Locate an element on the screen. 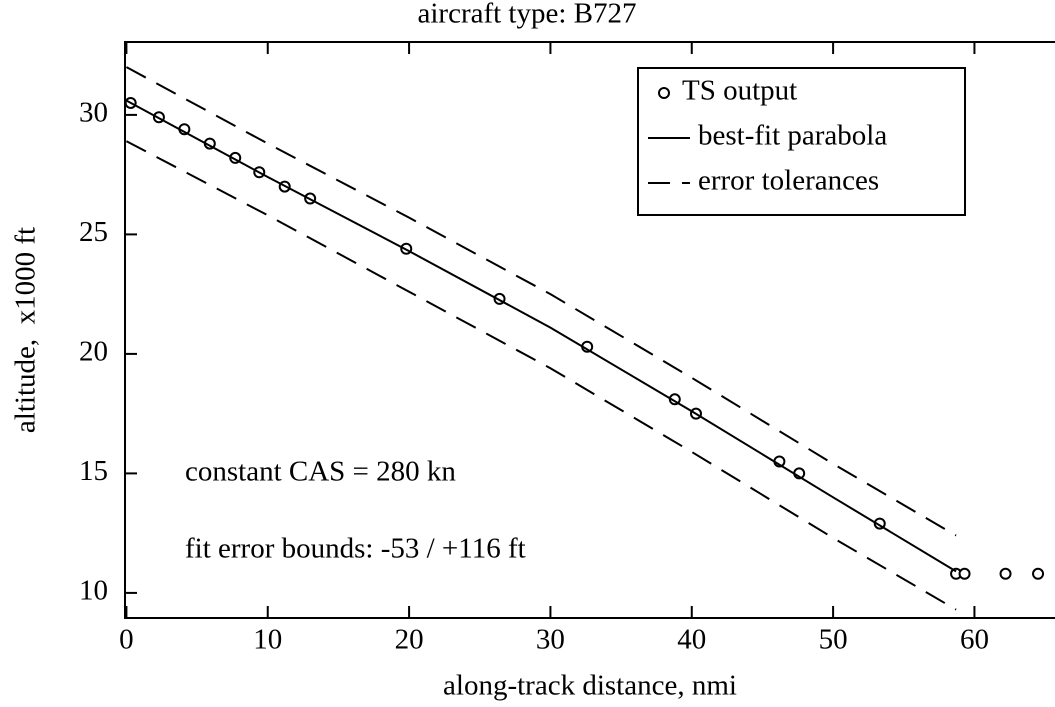  legend-box is located at coordinates (801, 141).